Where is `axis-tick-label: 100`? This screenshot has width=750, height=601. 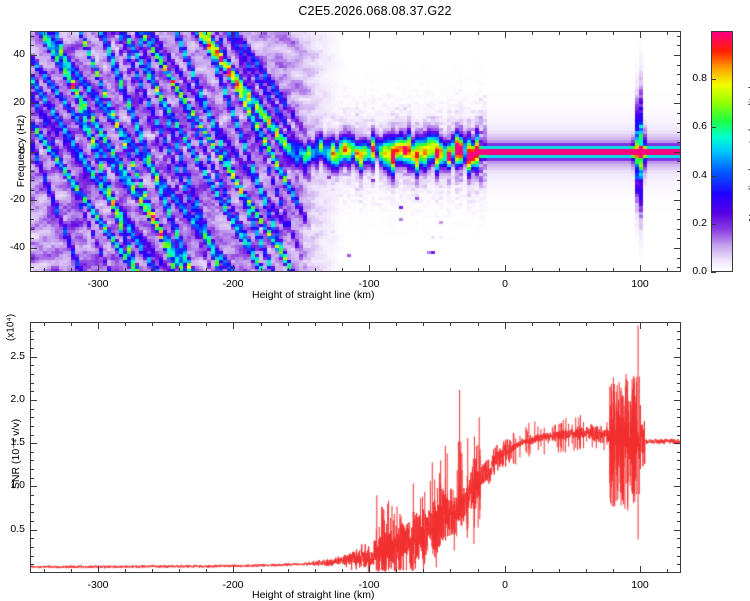
axis-tick-label: 100 is located at coordinates (640, 585).